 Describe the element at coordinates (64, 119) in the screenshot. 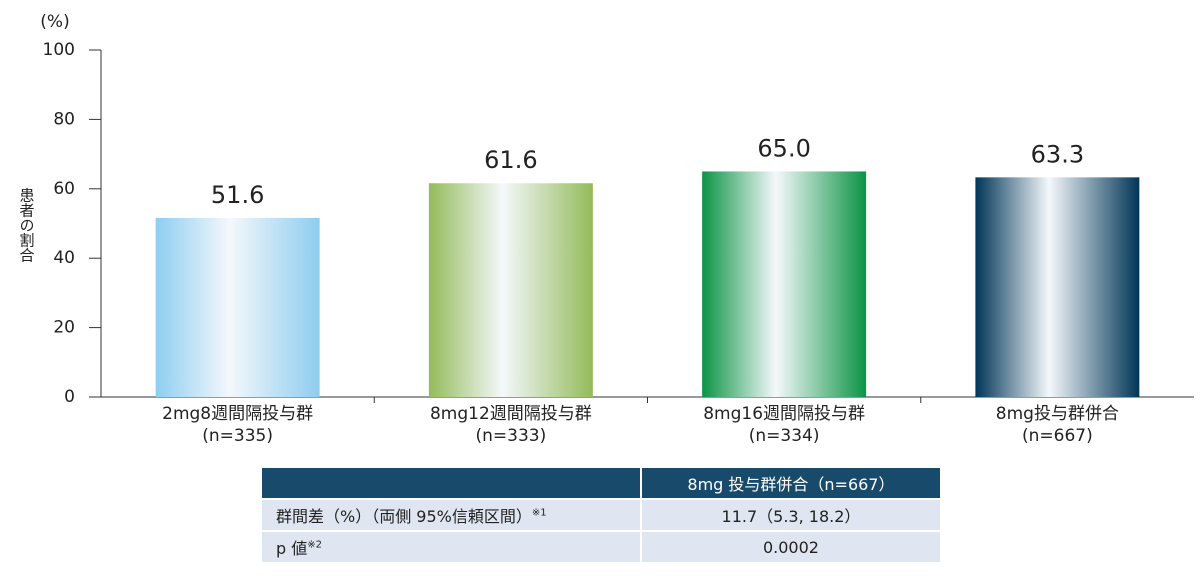

I see `y-tick-label: 80` at that location.